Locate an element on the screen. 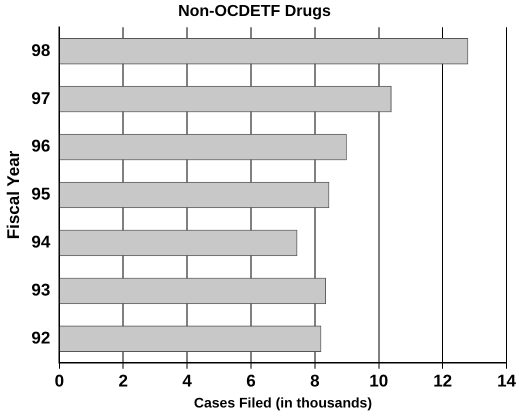  chart-title: Non-OCDETF Drugs is located at coordinates (255, 11).